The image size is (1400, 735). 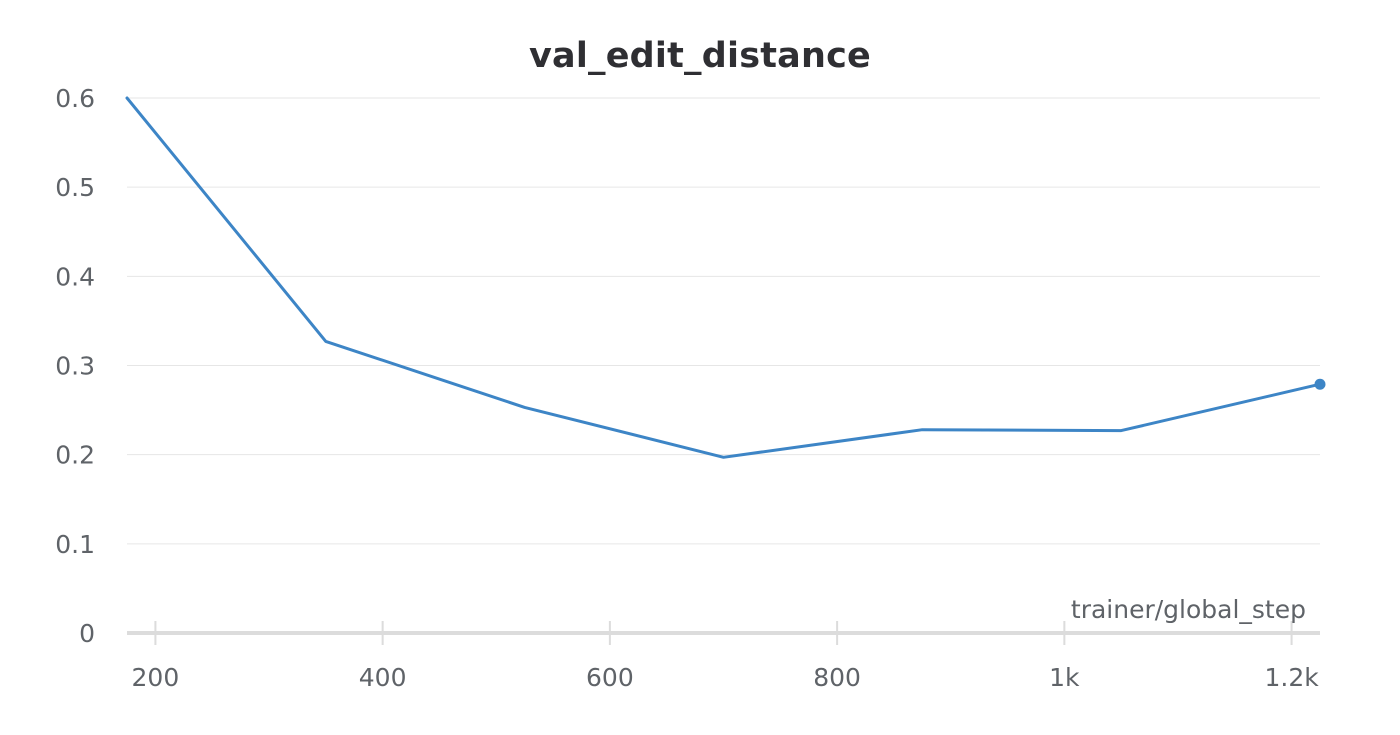 I want to click on y-tick-label: 0.1, so click(x=75, y=544).